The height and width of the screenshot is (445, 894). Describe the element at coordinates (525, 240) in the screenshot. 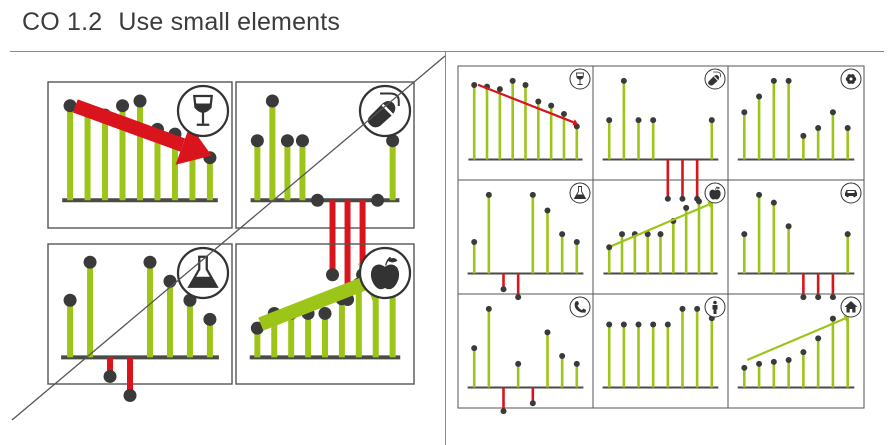

I see `chart-chemistry` at that location.